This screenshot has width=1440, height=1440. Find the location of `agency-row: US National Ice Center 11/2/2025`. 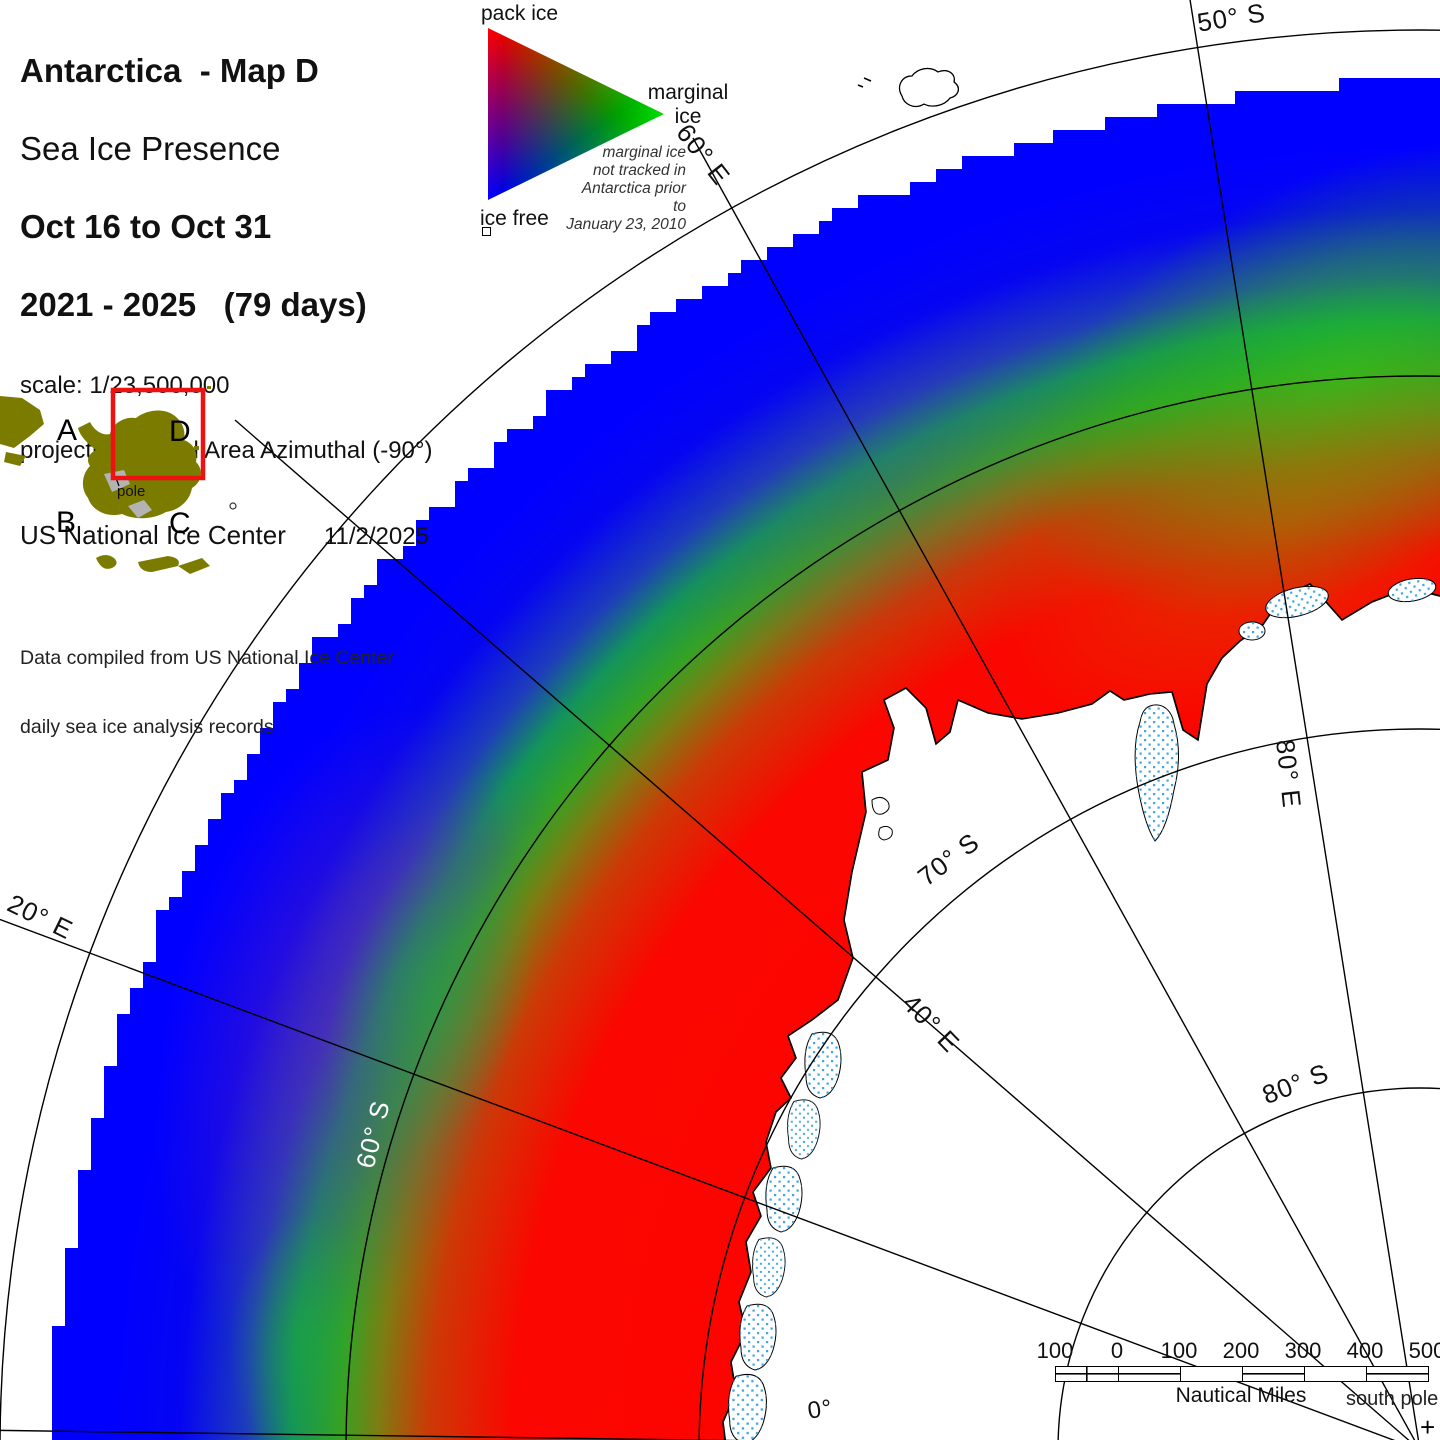

agency-row: US National Ice Center 11/2/2025 is located at coordinates (226, 535).